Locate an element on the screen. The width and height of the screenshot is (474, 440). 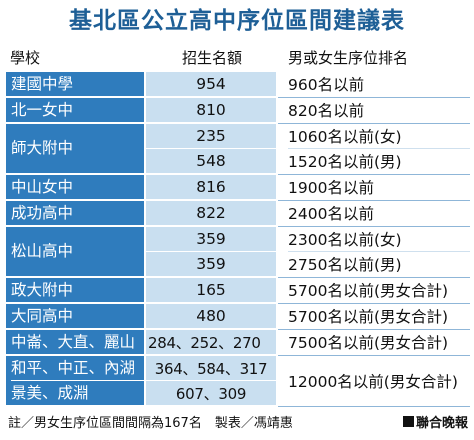
quota-cell: 165 is located at coordinates (212, 291).